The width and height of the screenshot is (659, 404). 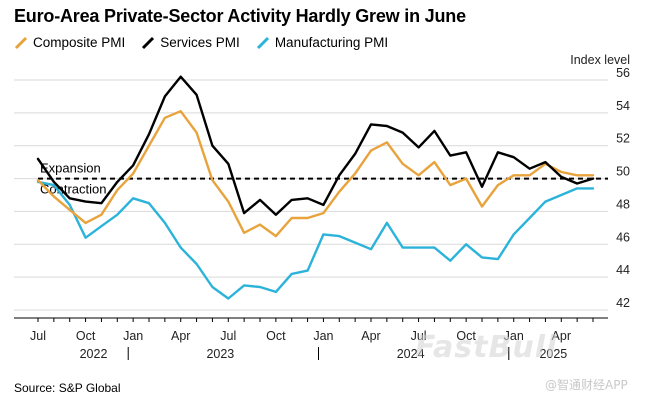 I want to click on year-label-2025: 2025, so click(x=553, y=354).